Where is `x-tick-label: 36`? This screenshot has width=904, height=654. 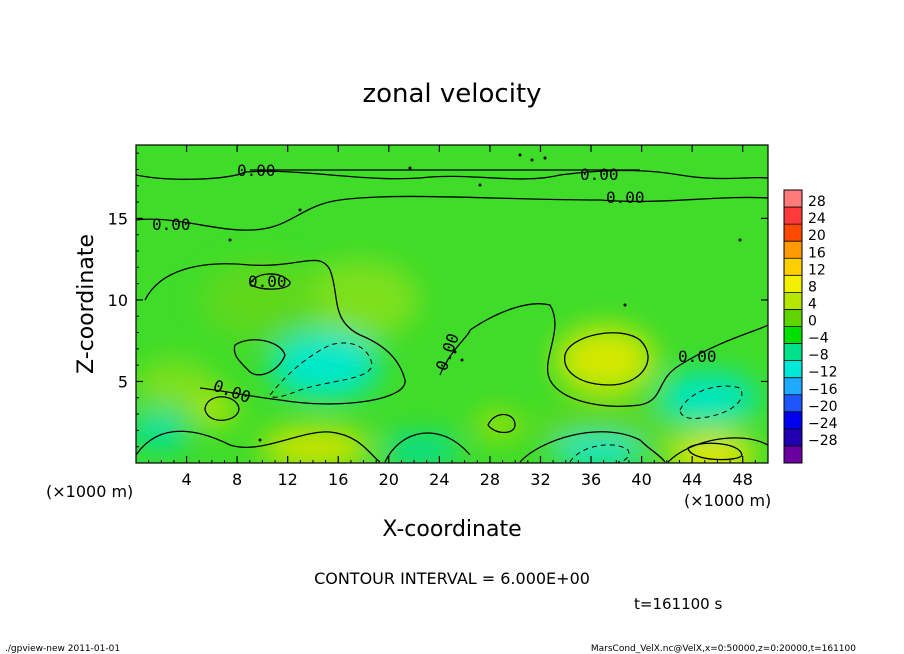 x-tick-label: 36 is located at coordinates (591, 479).